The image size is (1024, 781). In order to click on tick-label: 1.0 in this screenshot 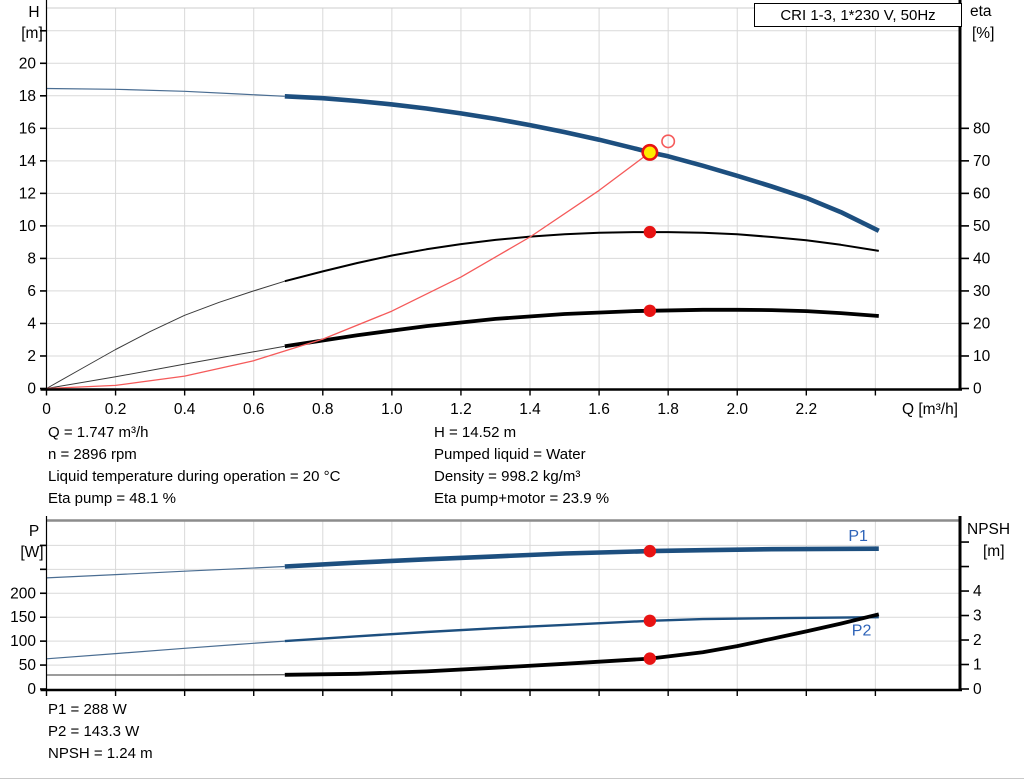, I will do `click(392, 409)`.